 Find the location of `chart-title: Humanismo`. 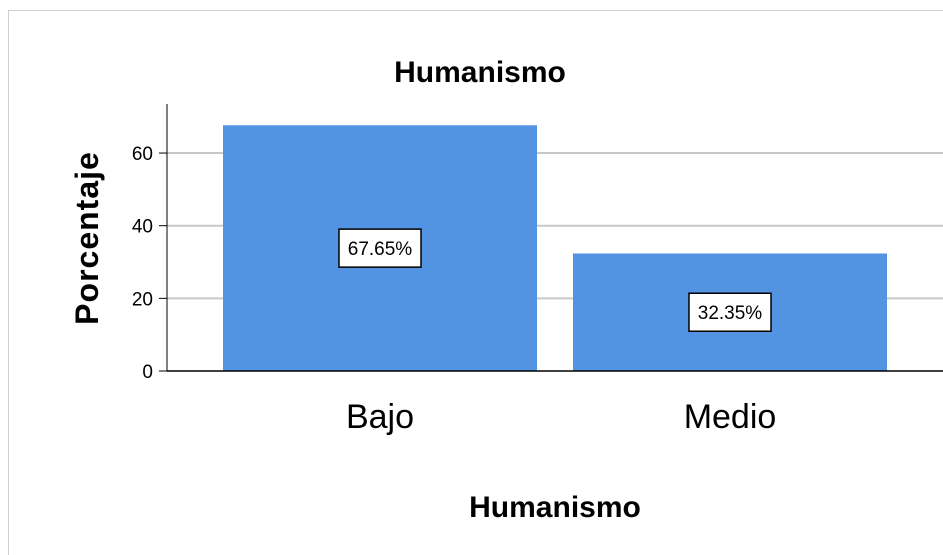

chart-title: Humanismo is located at coordinates (480, 72).